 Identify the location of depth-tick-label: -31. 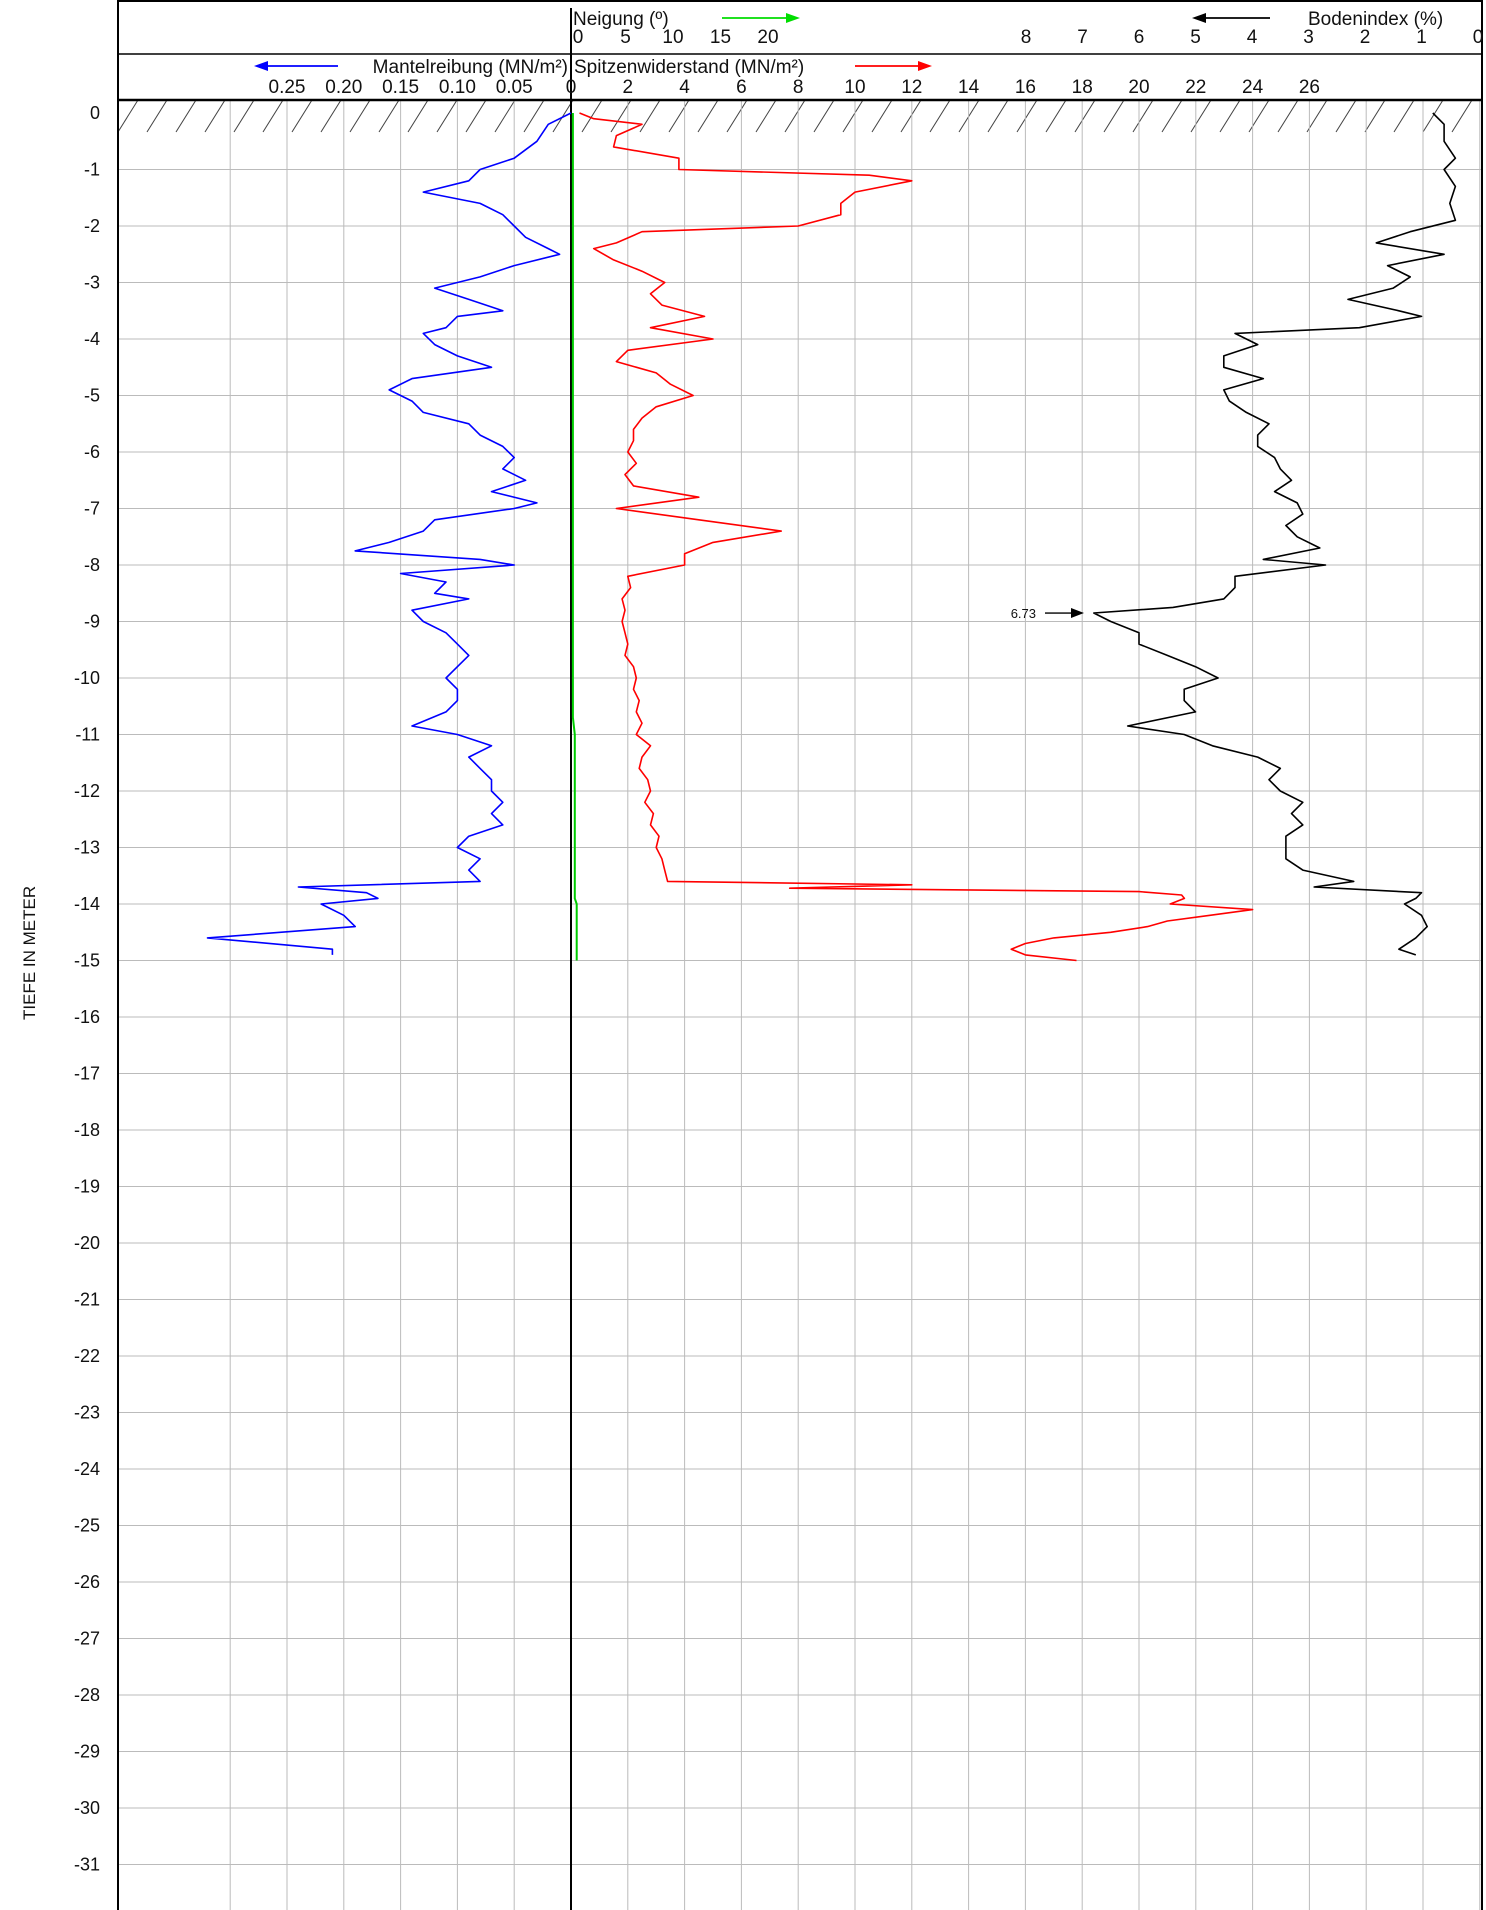
(87, 1865).